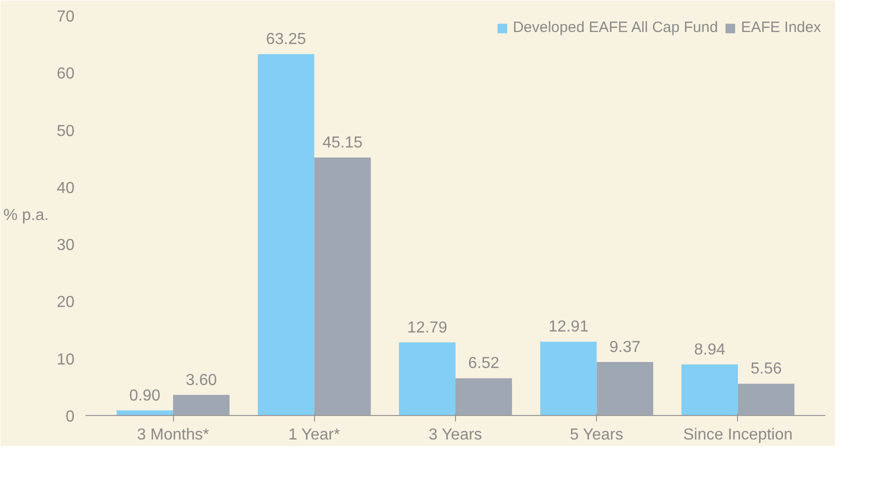 This screenshot has height=493, width=870. Describe the element at coordinates (342, 143) in the screenshot. I see `data-label: 45.15` at that location.